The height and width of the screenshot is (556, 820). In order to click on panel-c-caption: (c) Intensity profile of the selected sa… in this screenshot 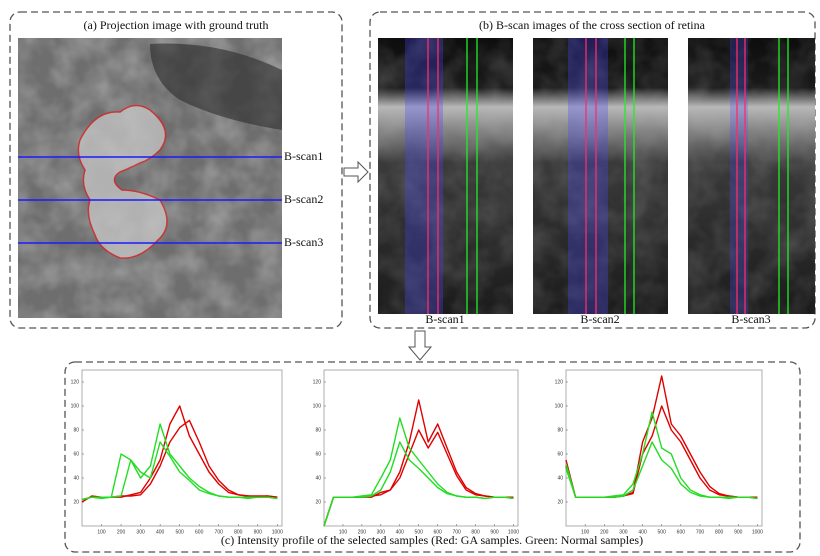, I will do `click(432, 540)`.